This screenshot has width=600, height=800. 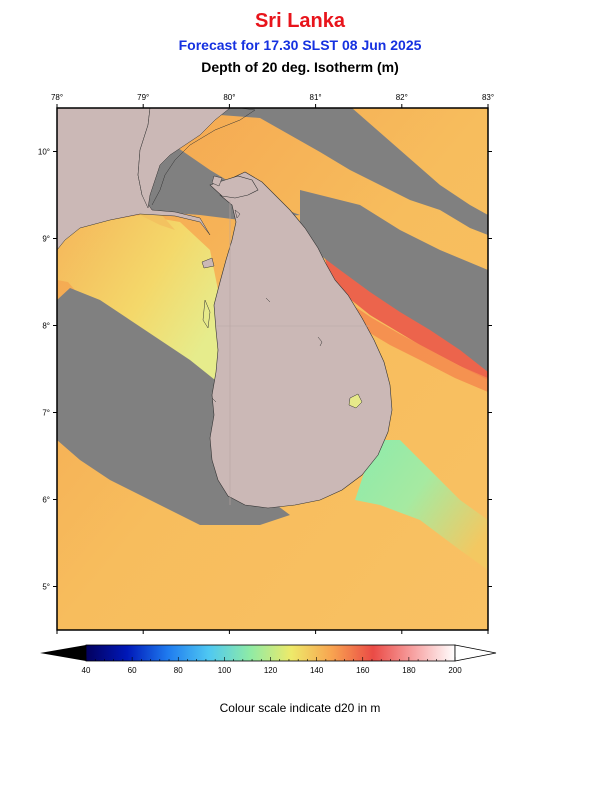 What do you see at coordinates (300, 67) in the screenshot?
I see `variable-title: Depth of 20 deg. Isotherm (m)` at bounding box center [300, 67].